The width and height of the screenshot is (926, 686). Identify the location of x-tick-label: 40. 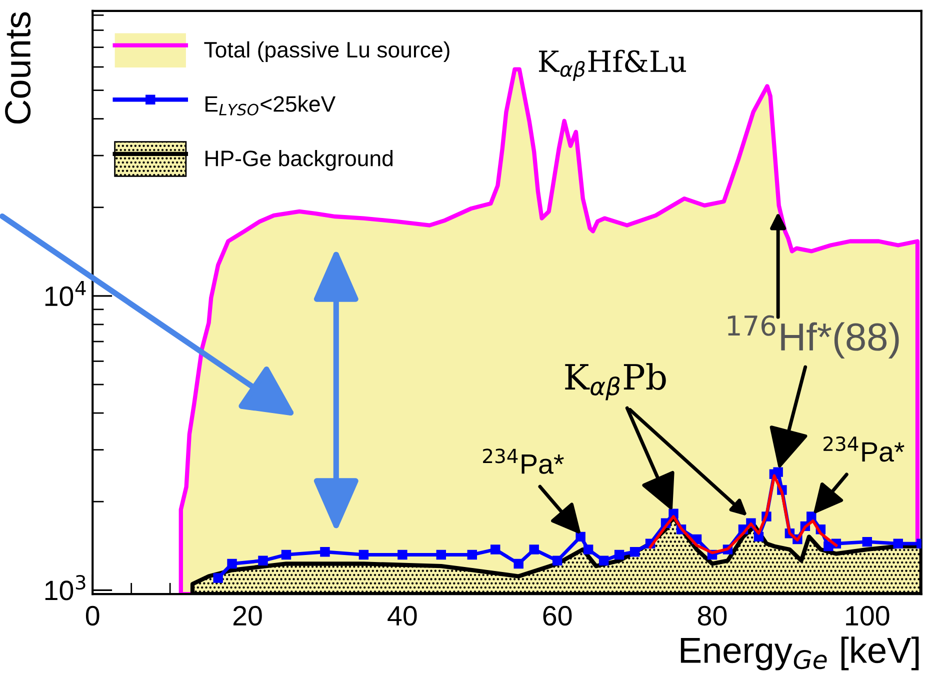
(402, 616).